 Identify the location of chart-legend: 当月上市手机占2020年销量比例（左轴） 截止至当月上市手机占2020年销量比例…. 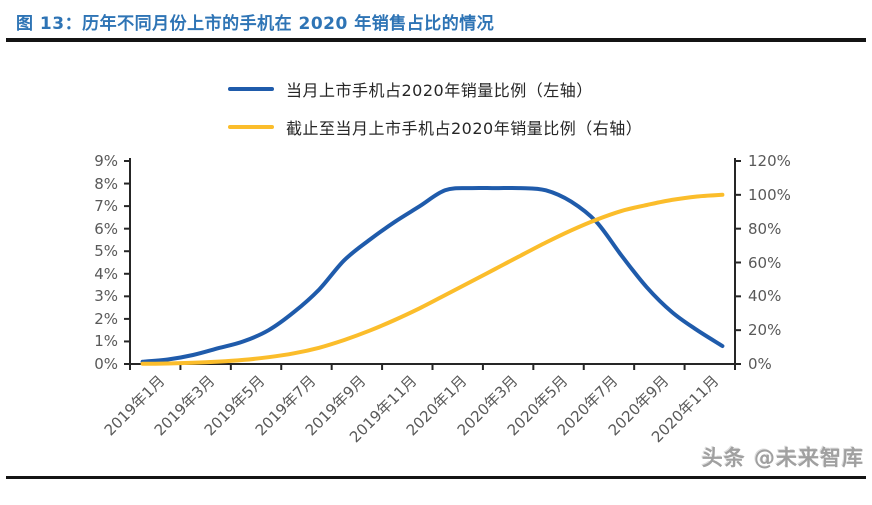
(435, 114).